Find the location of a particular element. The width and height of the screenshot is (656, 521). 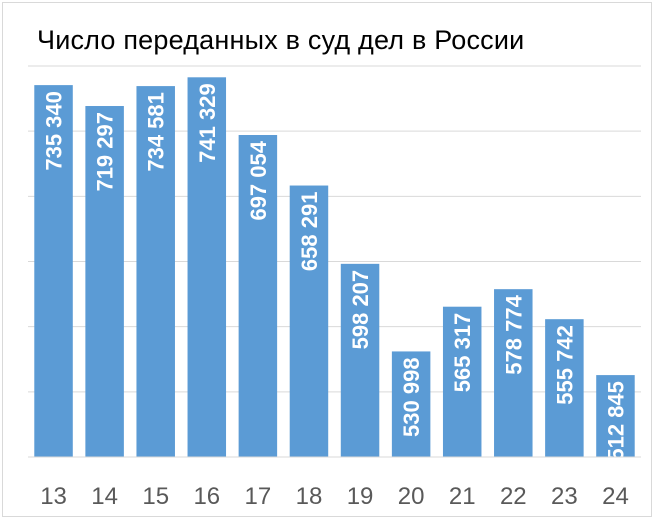

data-label: 741 329 is located at coordinates (207, 123).